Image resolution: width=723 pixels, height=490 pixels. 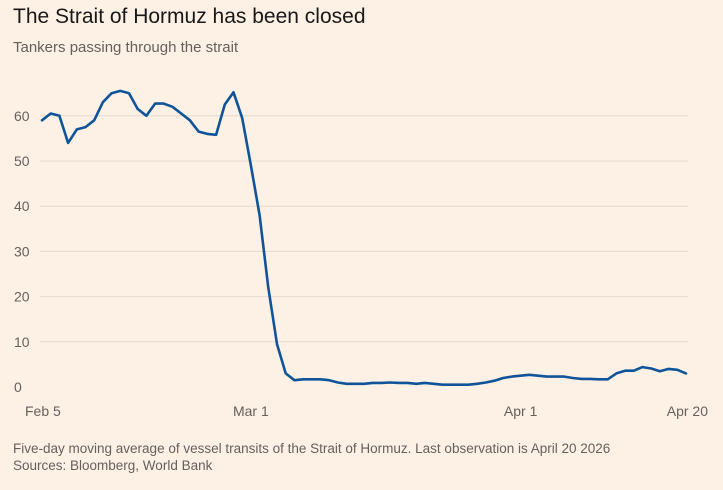 I want to click on x-axis-ticks: Feb 5 Mar 1 Apr 1 Apr 20, so click(x=366, y=411).